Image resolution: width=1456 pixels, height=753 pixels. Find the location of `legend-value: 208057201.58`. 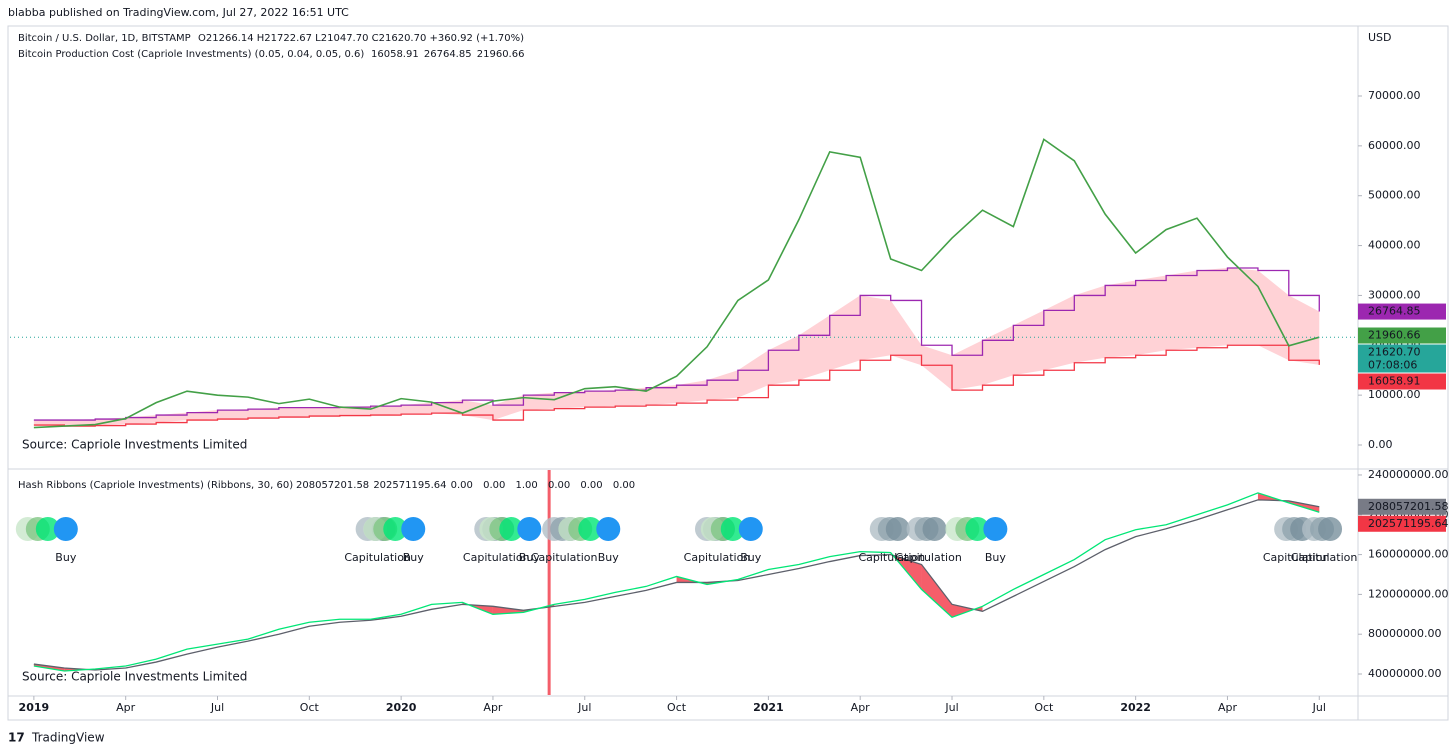

legend-value: 208057201.58 is located at coordinates (332, 485).